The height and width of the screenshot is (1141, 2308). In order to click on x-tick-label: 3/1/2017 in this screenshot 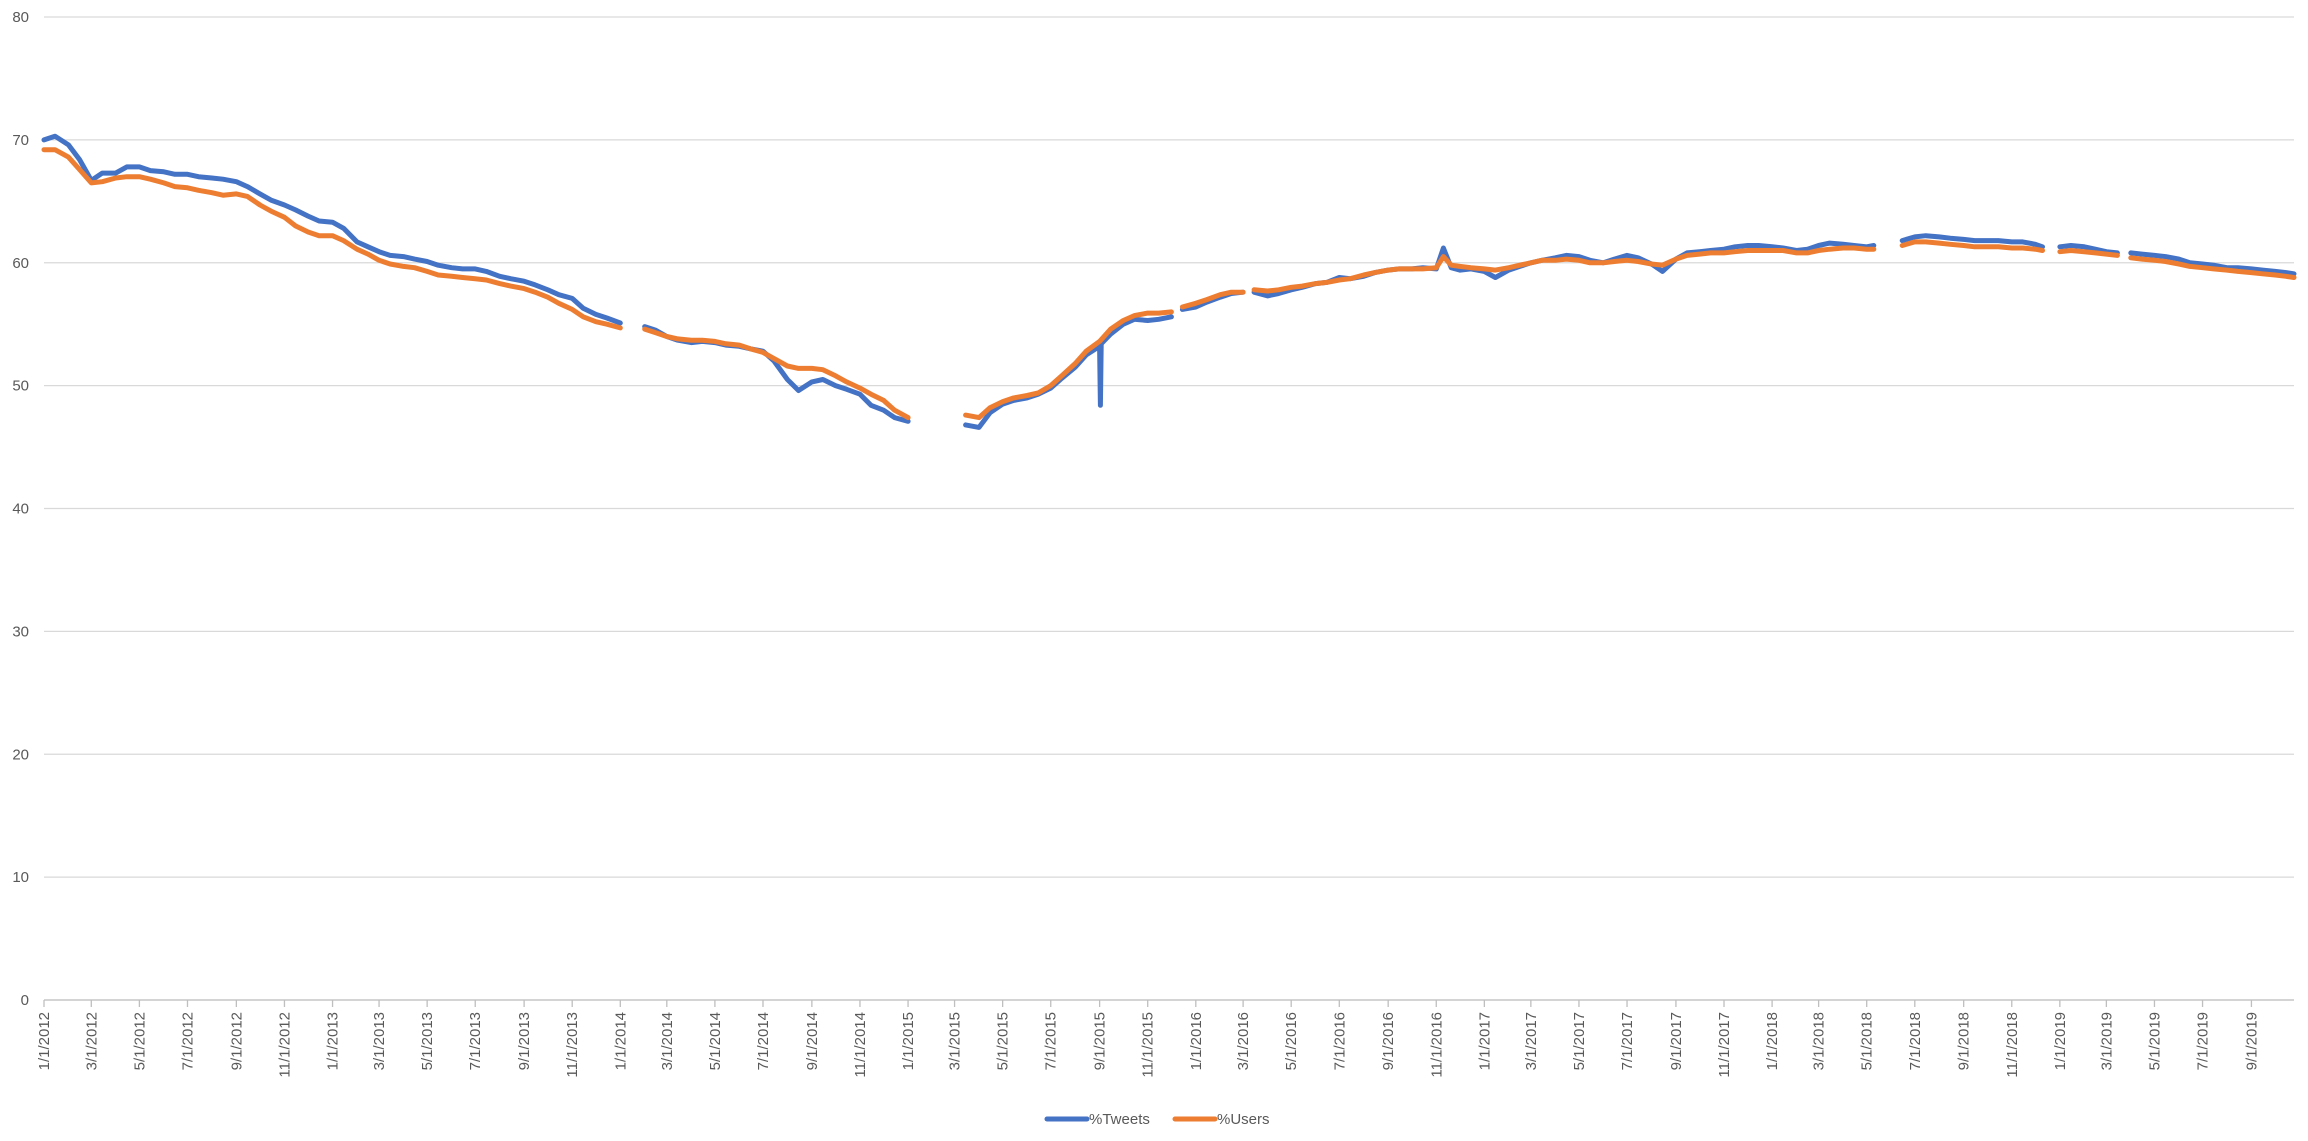, I will do `click(1531, 1041)`.